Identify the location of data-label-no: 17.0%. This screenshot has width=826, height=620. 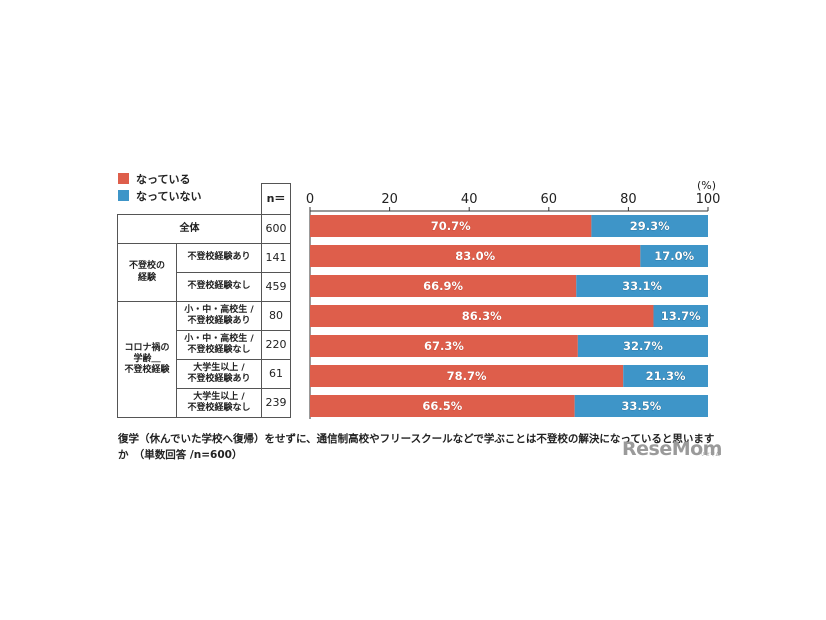
(674, 256).